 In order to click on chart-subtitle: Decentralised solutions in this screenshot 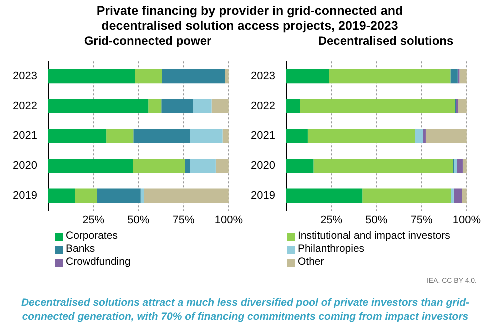, I will do `click(386, 42)`.